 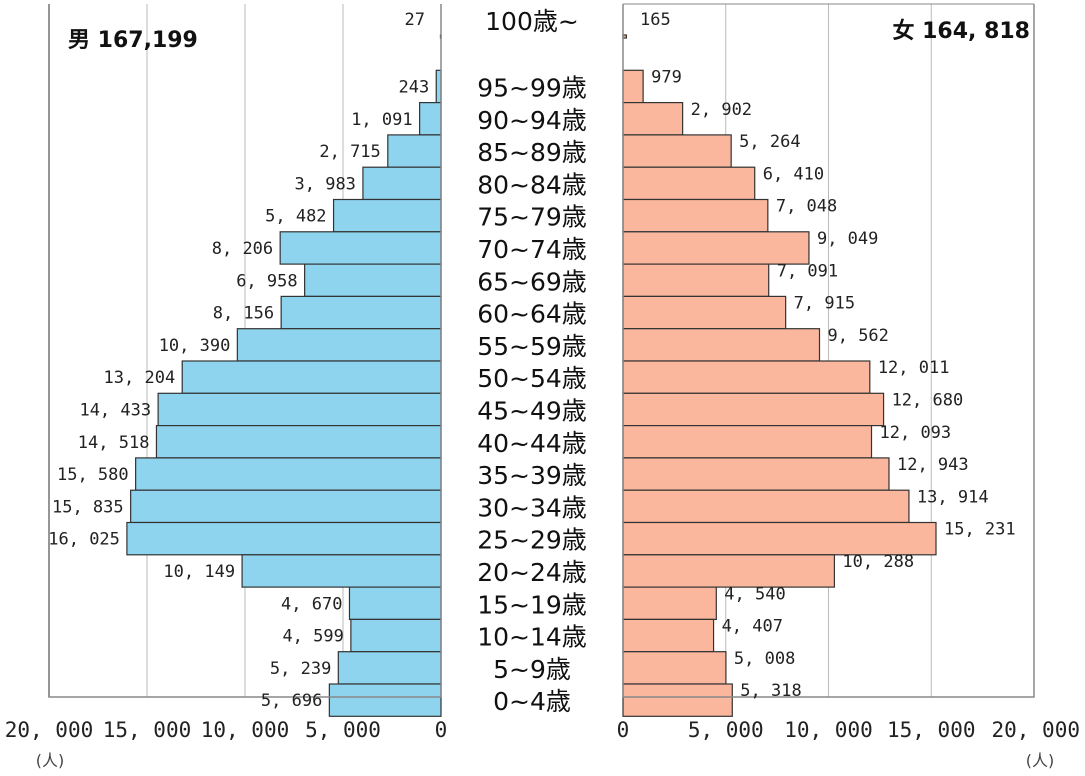 What do you see at coordinates (266, 281) in the screenshot?
I see `male-value-label: 6, 958` at bounding box center [266, 281].